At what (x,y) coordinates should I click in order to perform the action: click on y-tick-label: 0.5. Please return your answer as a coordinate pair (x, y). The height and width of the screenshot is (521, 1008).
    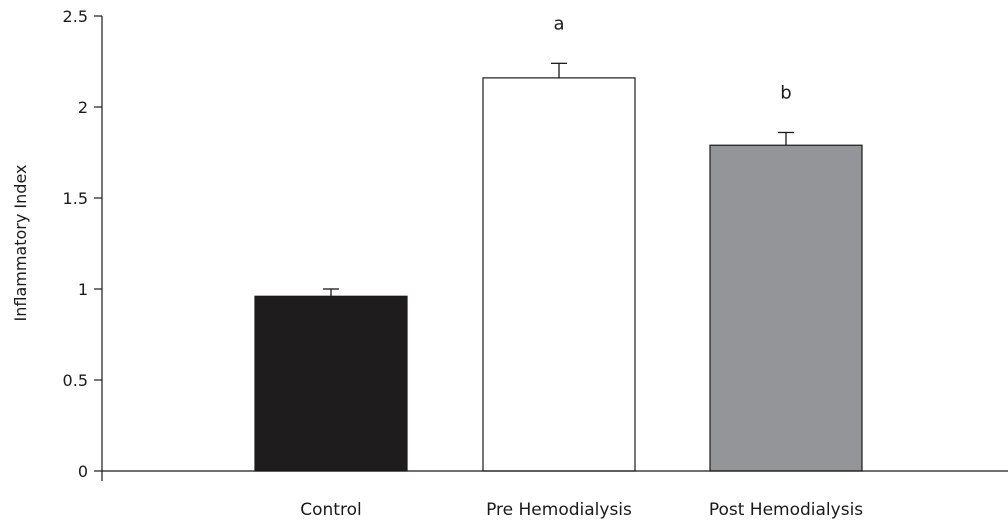
    Looking at the image, I should click on (75, 380).